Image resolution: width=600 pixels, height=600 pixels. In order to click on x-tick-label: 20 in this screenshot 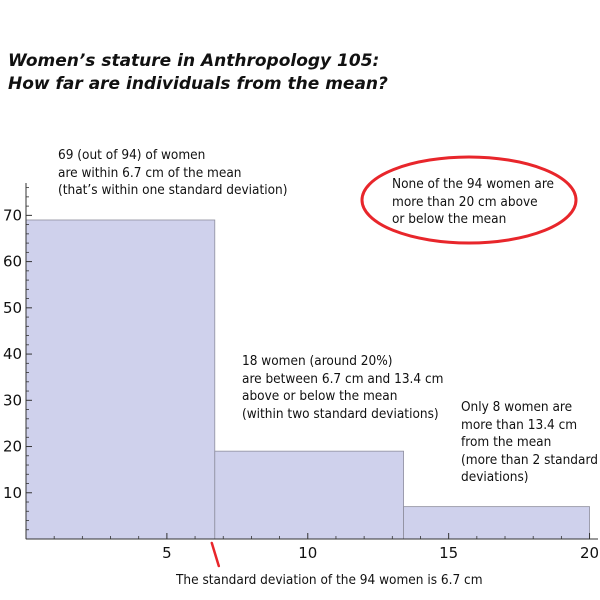, I will do `click(589, 553)`.